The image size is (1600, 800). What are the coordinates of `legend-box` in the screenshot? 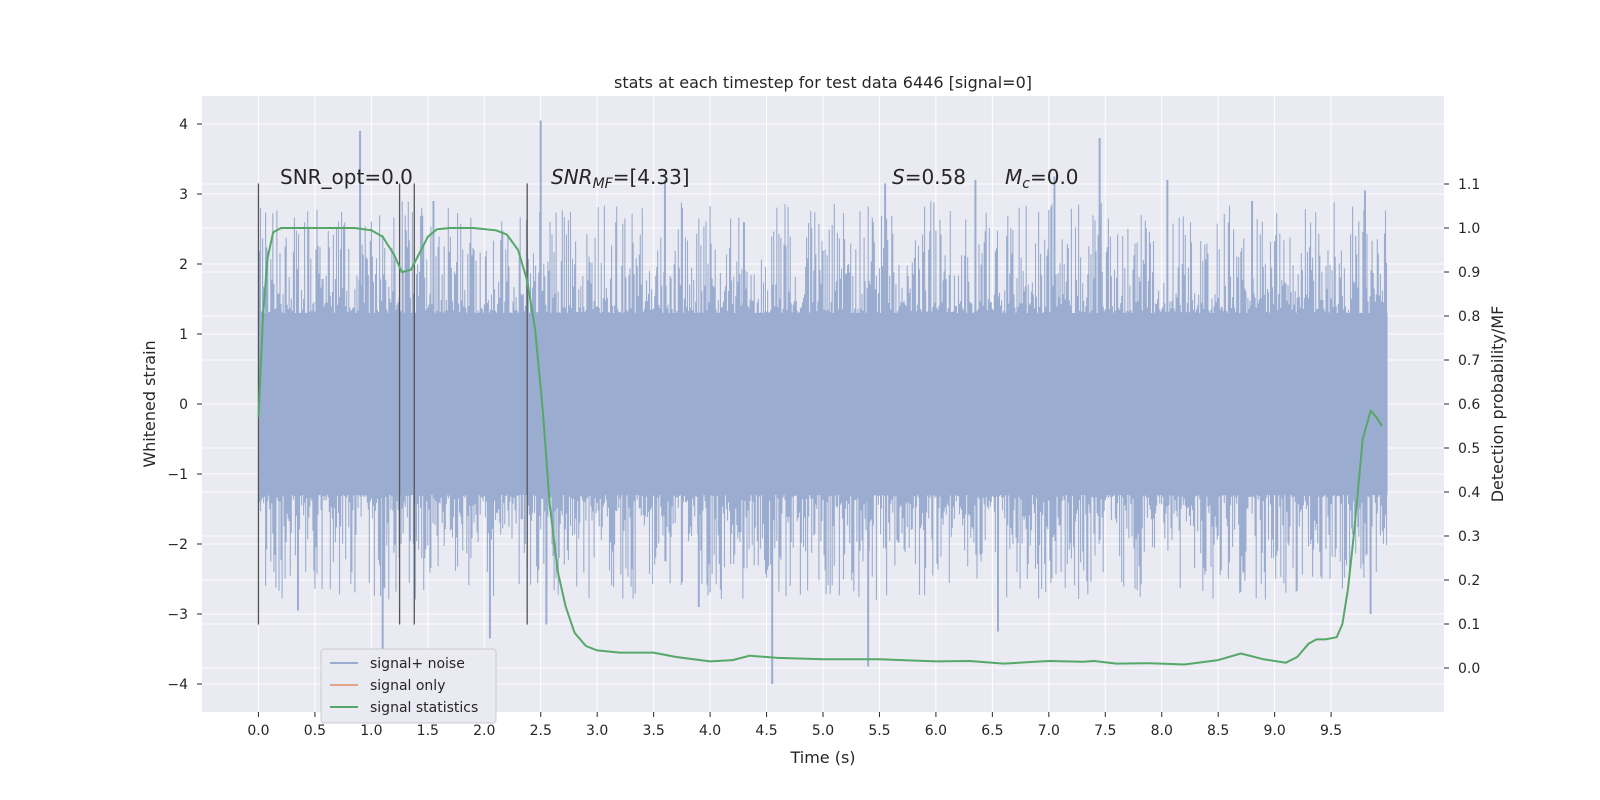 It's located at (408, 686).